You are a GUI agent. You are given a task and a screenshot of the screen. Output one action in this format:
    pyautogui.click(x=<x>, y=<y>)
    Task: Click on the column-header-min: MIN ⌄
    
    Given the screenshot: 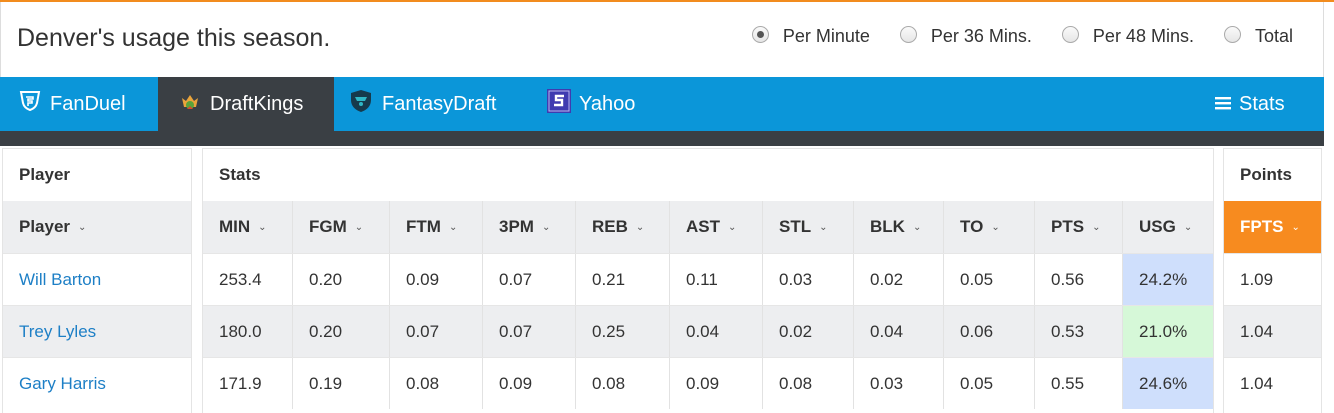 What is the action you would take?
    pyautogui.click(x=248, y=227)
    